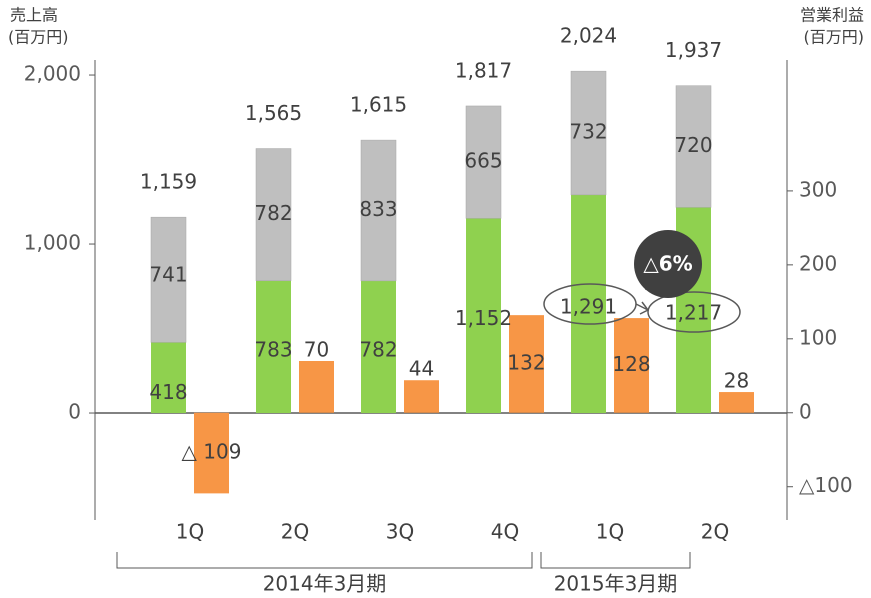 This screenshot has height=598, width=871. I want to click on data-label: 28, so click(736, 381).